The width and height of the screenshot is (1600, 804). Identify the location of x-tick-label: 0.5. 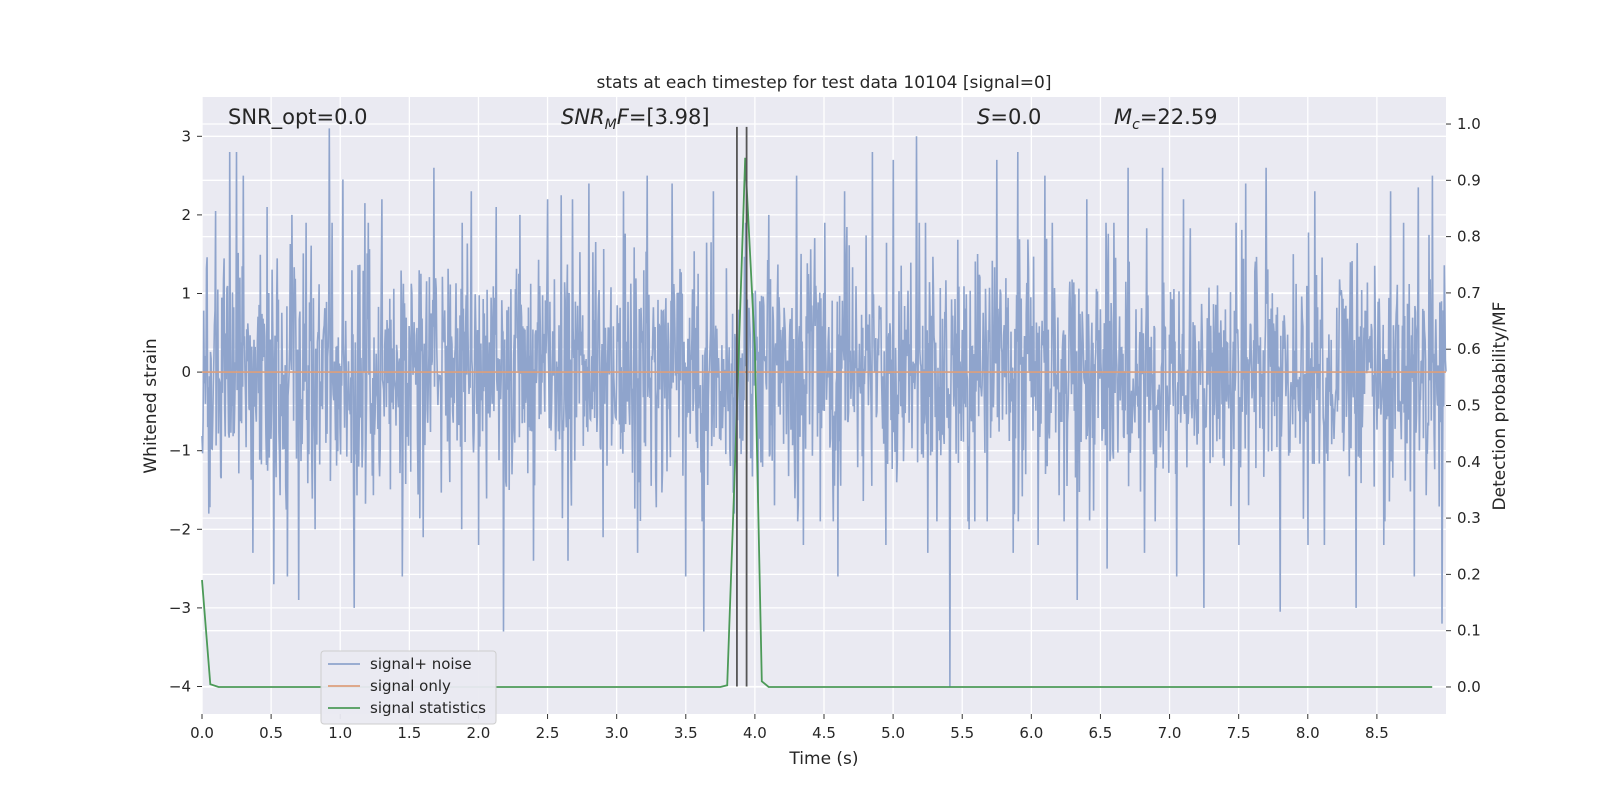
(271, 733).